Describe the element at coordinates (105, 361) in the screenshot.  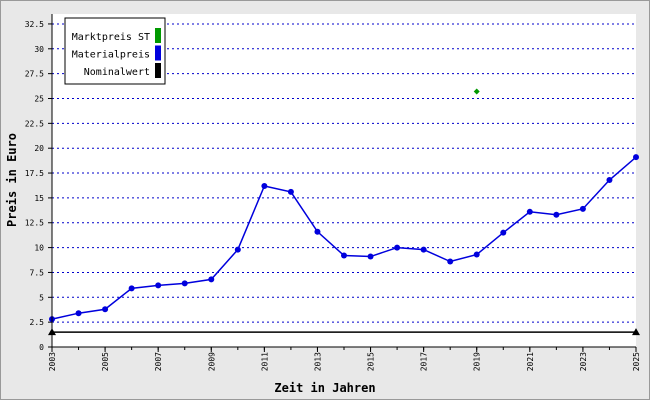
I see `x-tick-label: 2005` at that location.